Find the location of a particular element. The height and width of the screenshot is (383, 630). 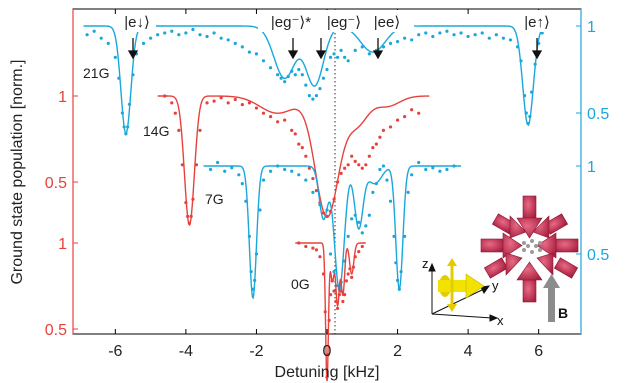

fit-curve is located at coordinates (330, 312).